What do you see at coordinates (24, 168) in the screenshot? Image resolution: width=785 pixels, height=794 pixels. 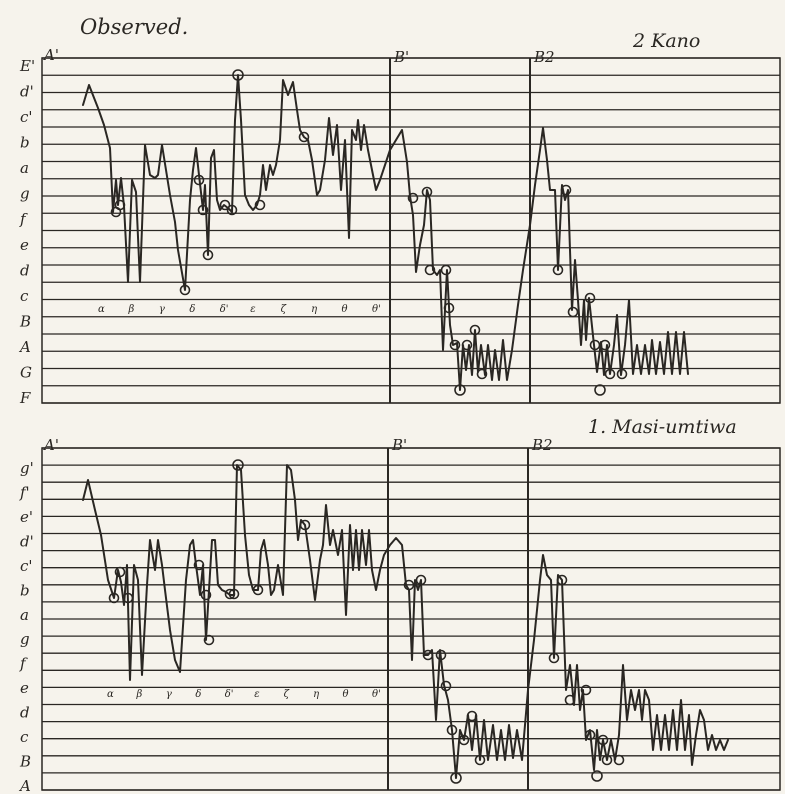 I see `kano-pitch-label: a` at bounding box center [24, 168].